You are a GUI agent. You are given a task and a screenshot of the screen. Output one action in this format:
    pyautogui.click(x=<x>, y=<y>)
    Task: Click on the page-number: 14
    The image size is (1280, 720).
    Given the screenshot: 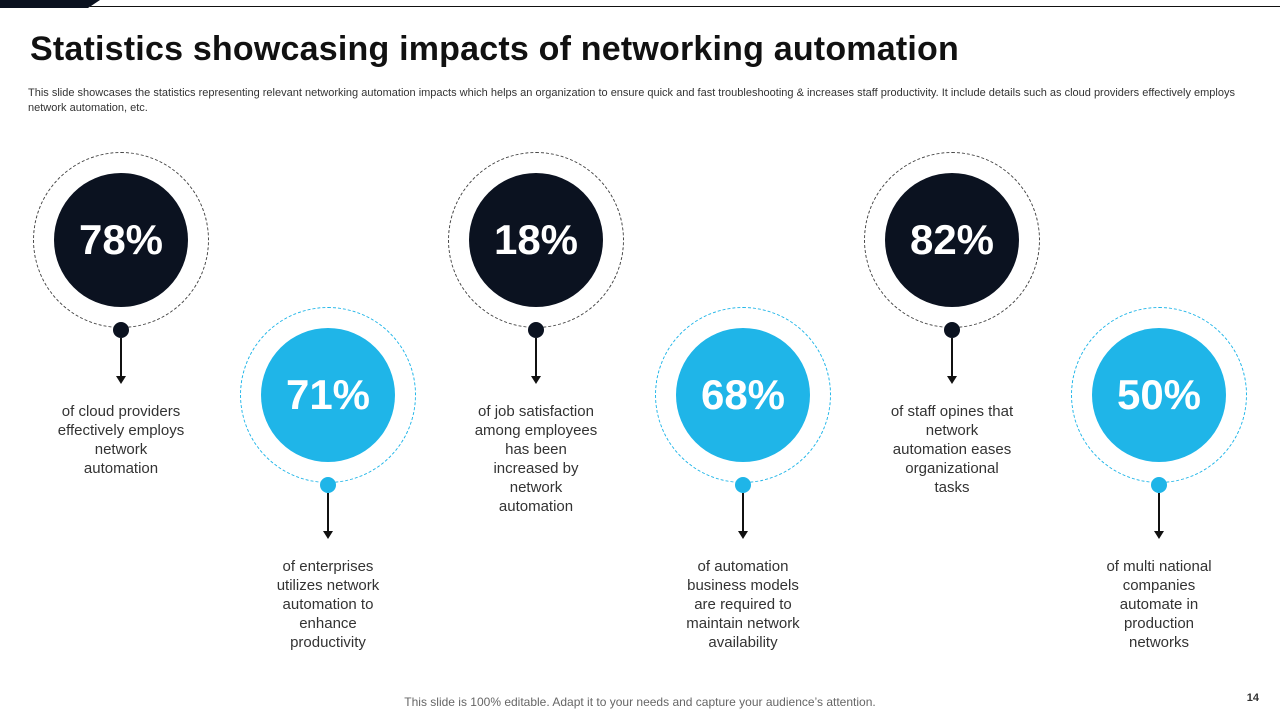 What is the action you would take?
    pyautogui.click(x=1252, y=698)
    